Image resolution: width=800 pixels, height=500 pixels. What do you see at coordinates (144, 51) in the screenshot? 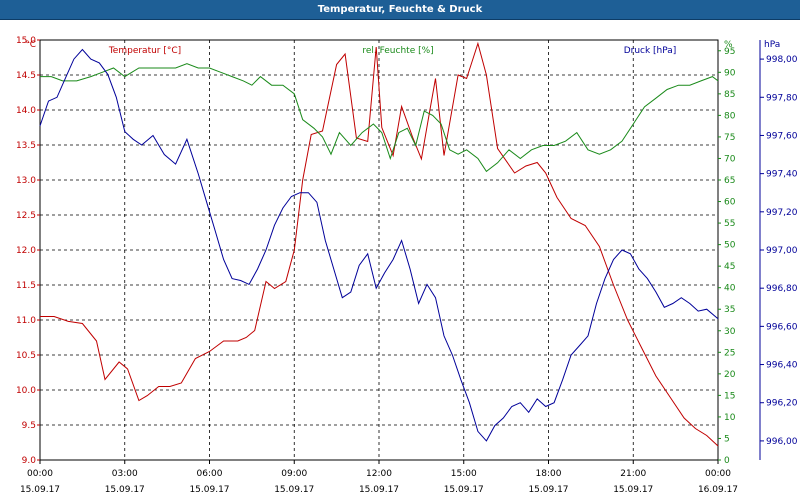
I see `temp-axis-title: Temperatur [°C]` at bounding box center [144, 51].